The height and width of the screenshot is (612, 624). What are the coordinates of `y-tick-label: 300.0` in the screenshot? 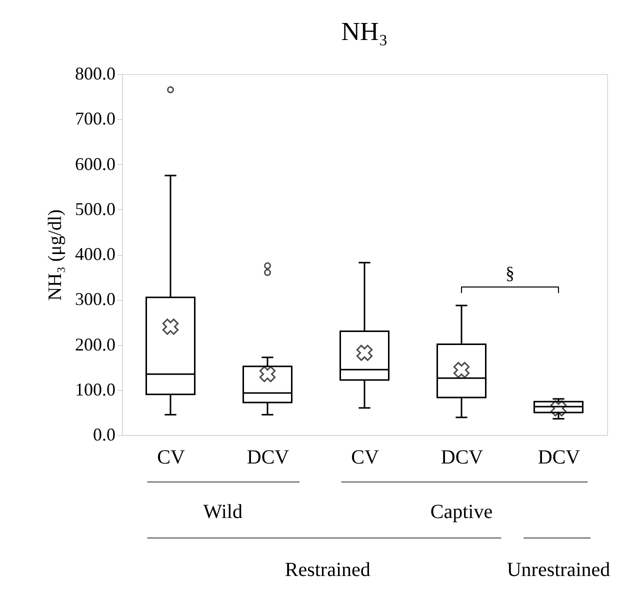 It's located at (95, 299).